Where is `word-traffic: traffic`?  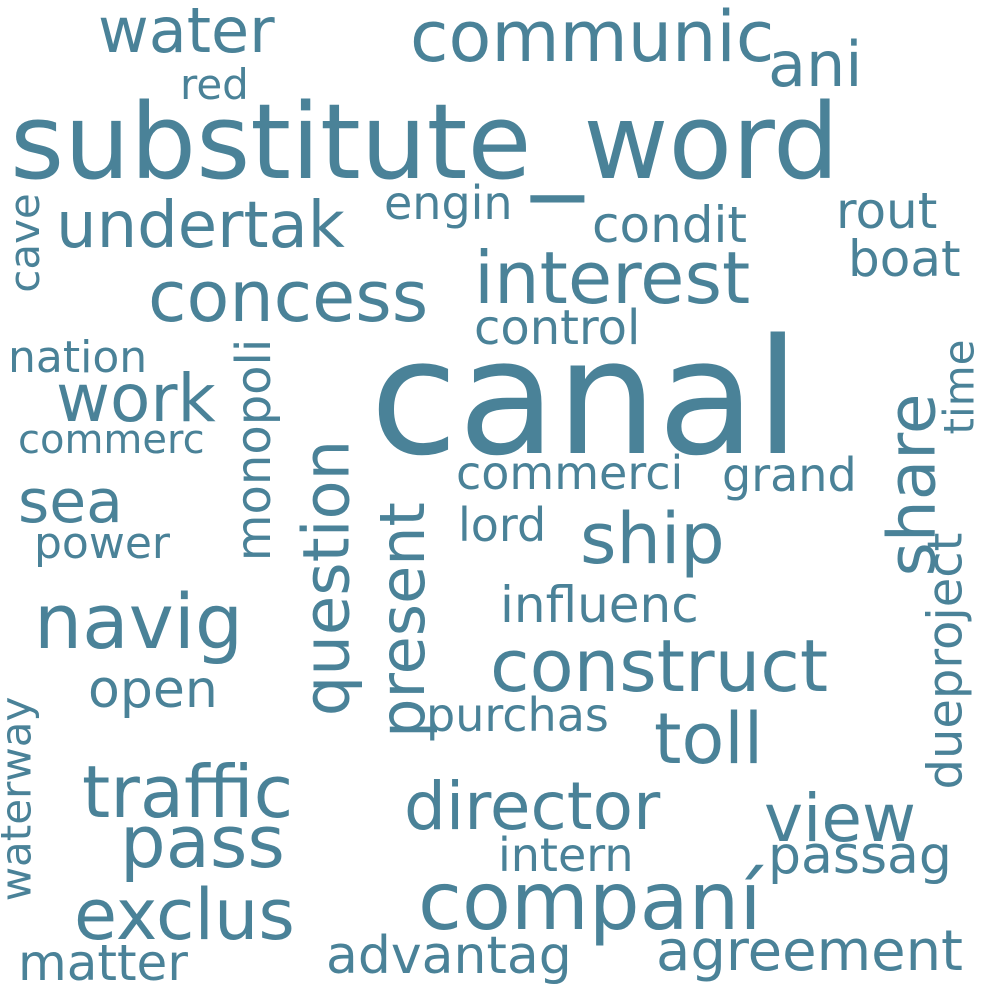
word-traffic: traffic is located at coordinates (188, 792).